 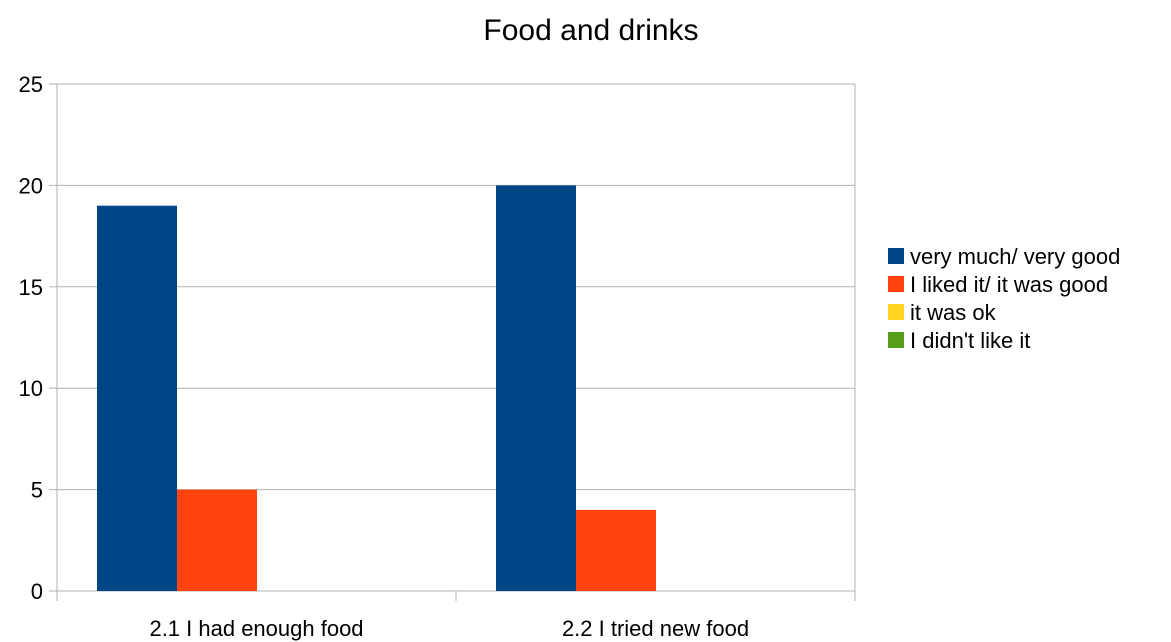 What do you see at coordinates (655, 628) in the screenshot?
I see `x-tick-label: 2.2 I tried new food` at bounding box center [655, 628].